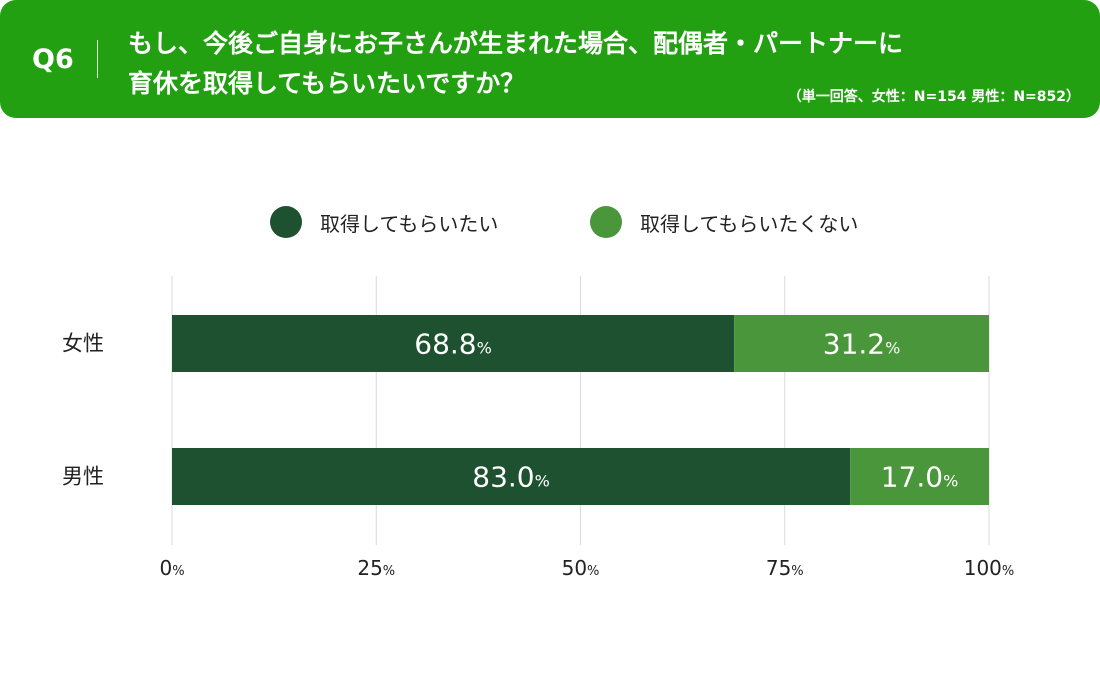  Describe the element at coordinates (83, 477) in the screenshot. I see `category-label: 男性` at that location.